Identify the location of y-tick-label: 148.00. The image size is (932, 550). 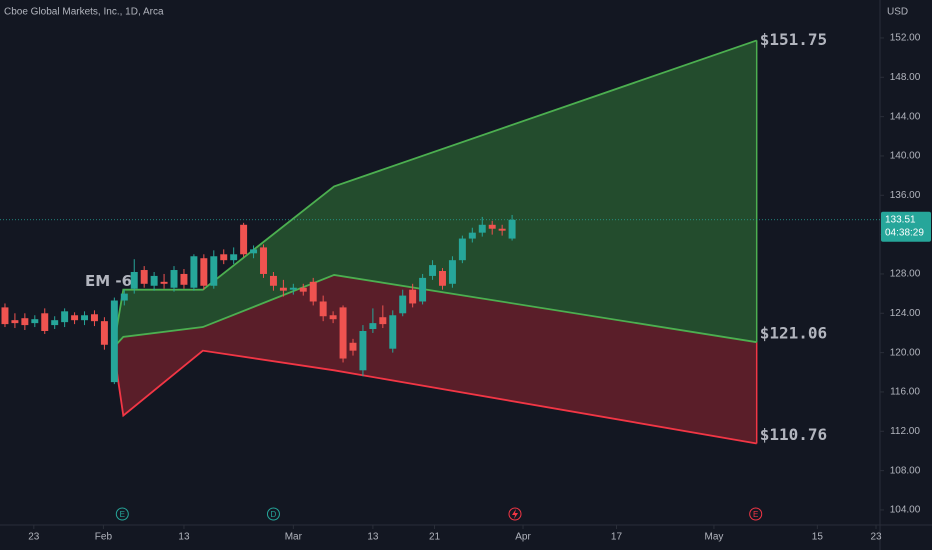
(905, 77).